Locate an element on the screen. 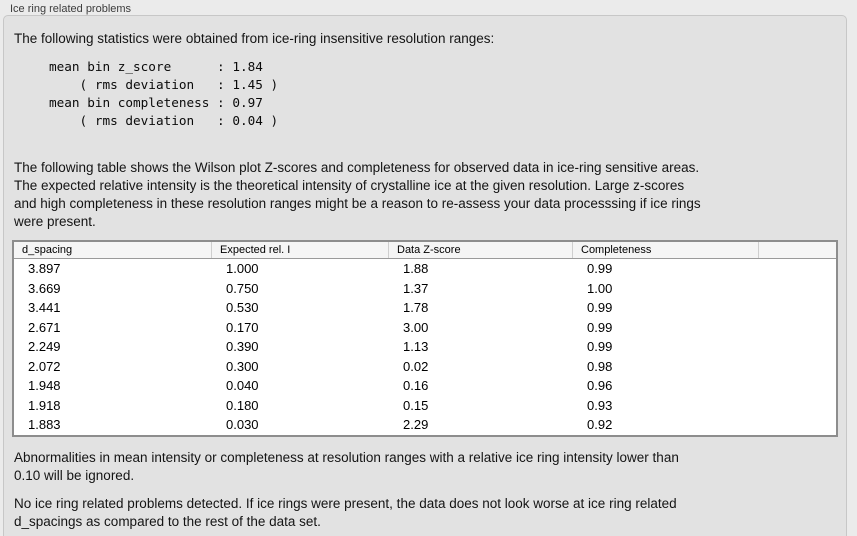 This screenshot has height=536, width=857. table-row: 3.669 0.750 1.37 1.00 is located at coordinates (425, 288).